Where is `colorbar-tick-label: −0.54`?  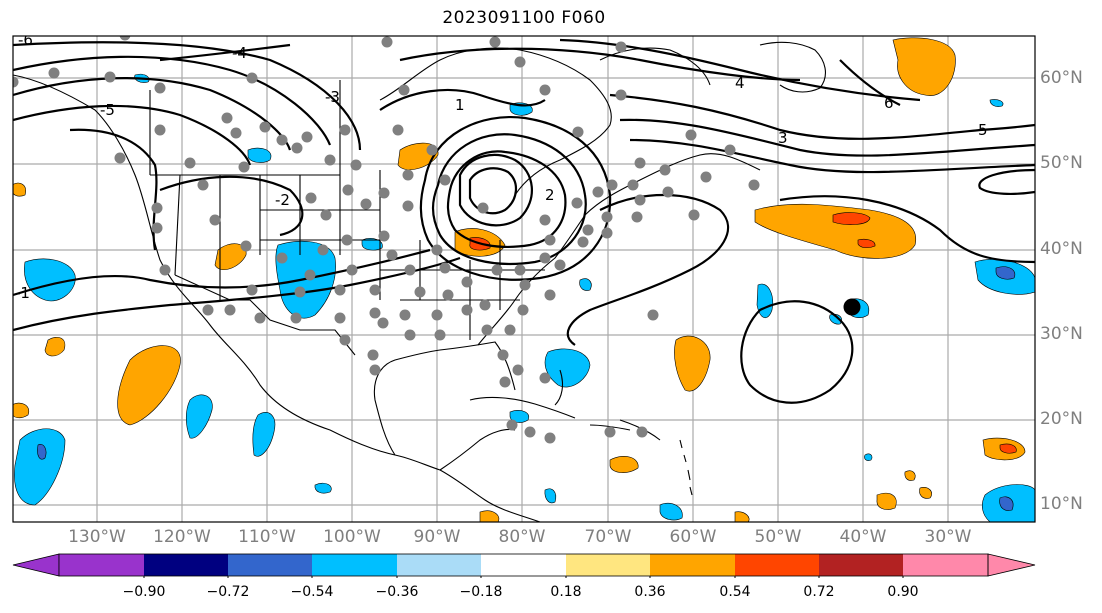 colorbar-tick-label: −0.54 is located at coordinates (312, 592).